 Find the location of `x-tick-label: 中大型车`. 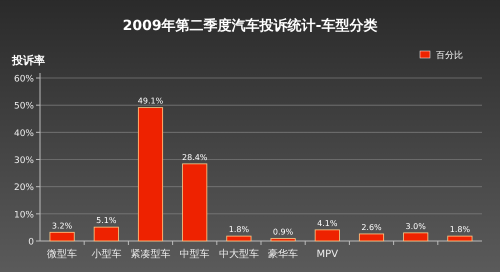

x-tick-label: 中大型车 is located at coordinates (238, 254).